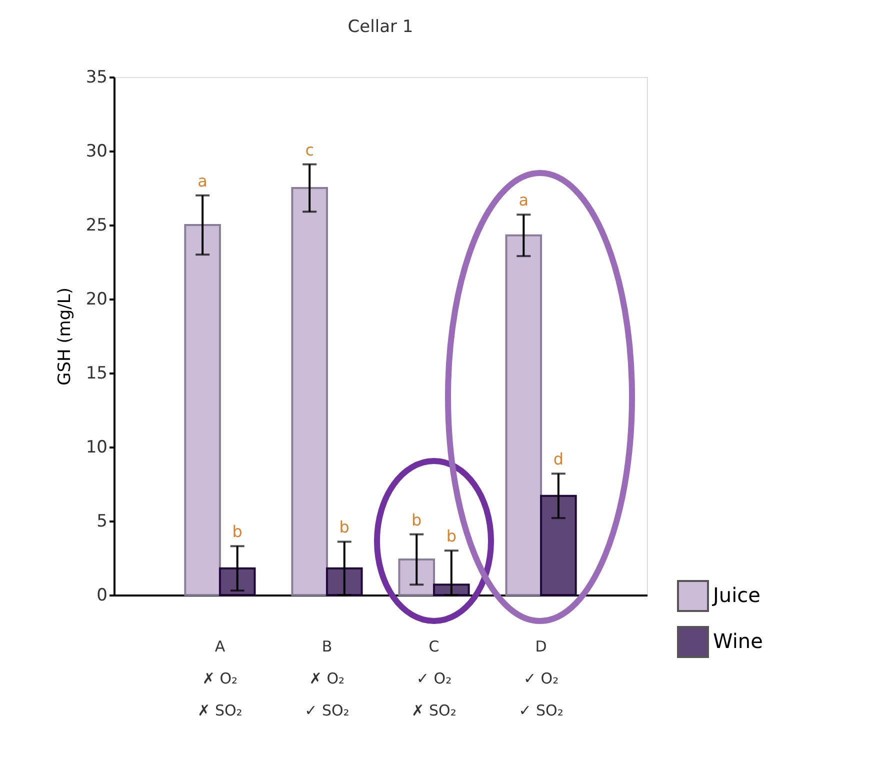  What do you see at coordinates (97, 78) in the screenshot?
I see `y-tick-label: 35` at bounding box center [97, 78].